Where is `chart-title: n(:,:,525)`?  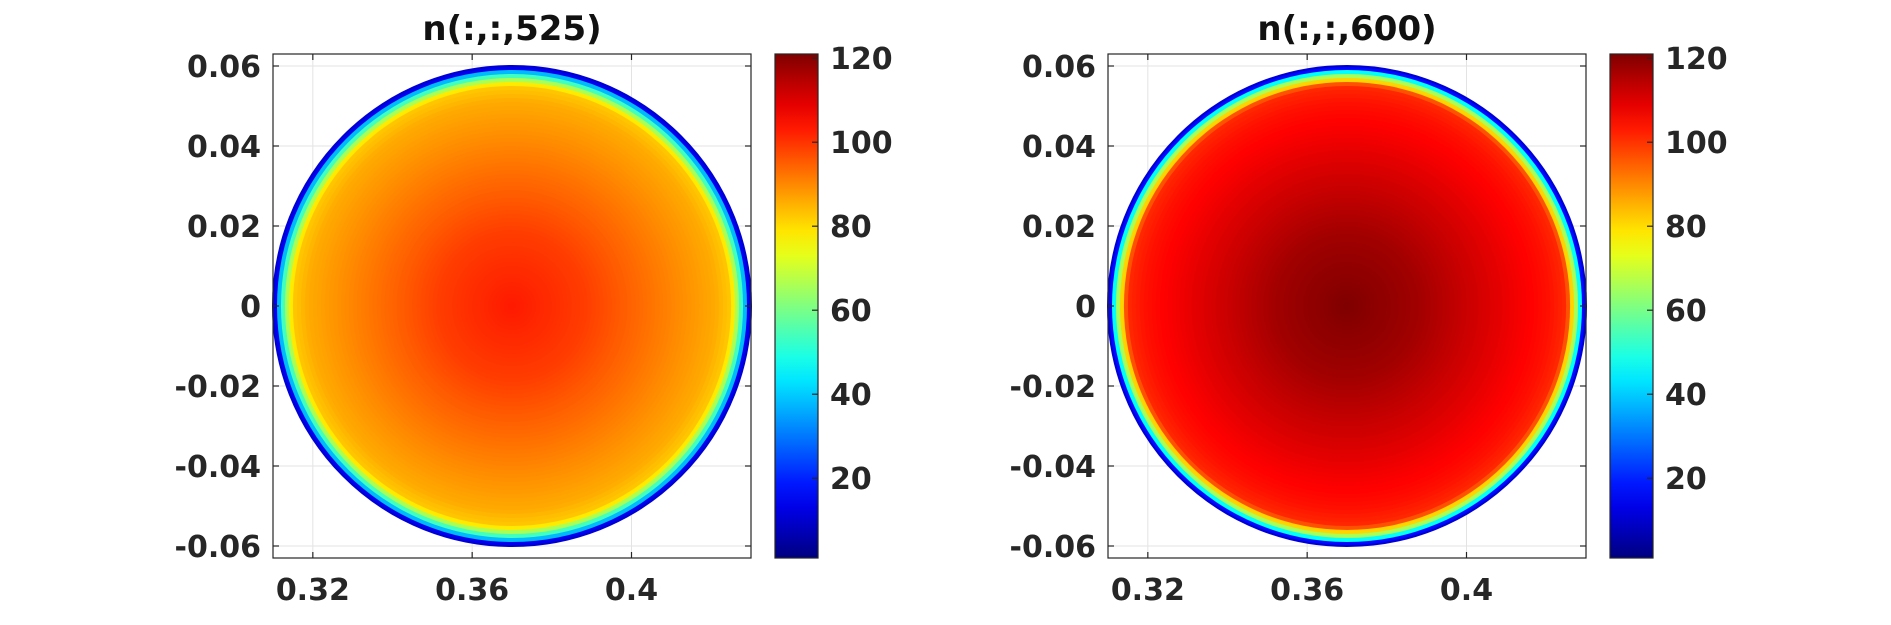
chart-title: n(:,:,525) is located at coordinates (511, 29).